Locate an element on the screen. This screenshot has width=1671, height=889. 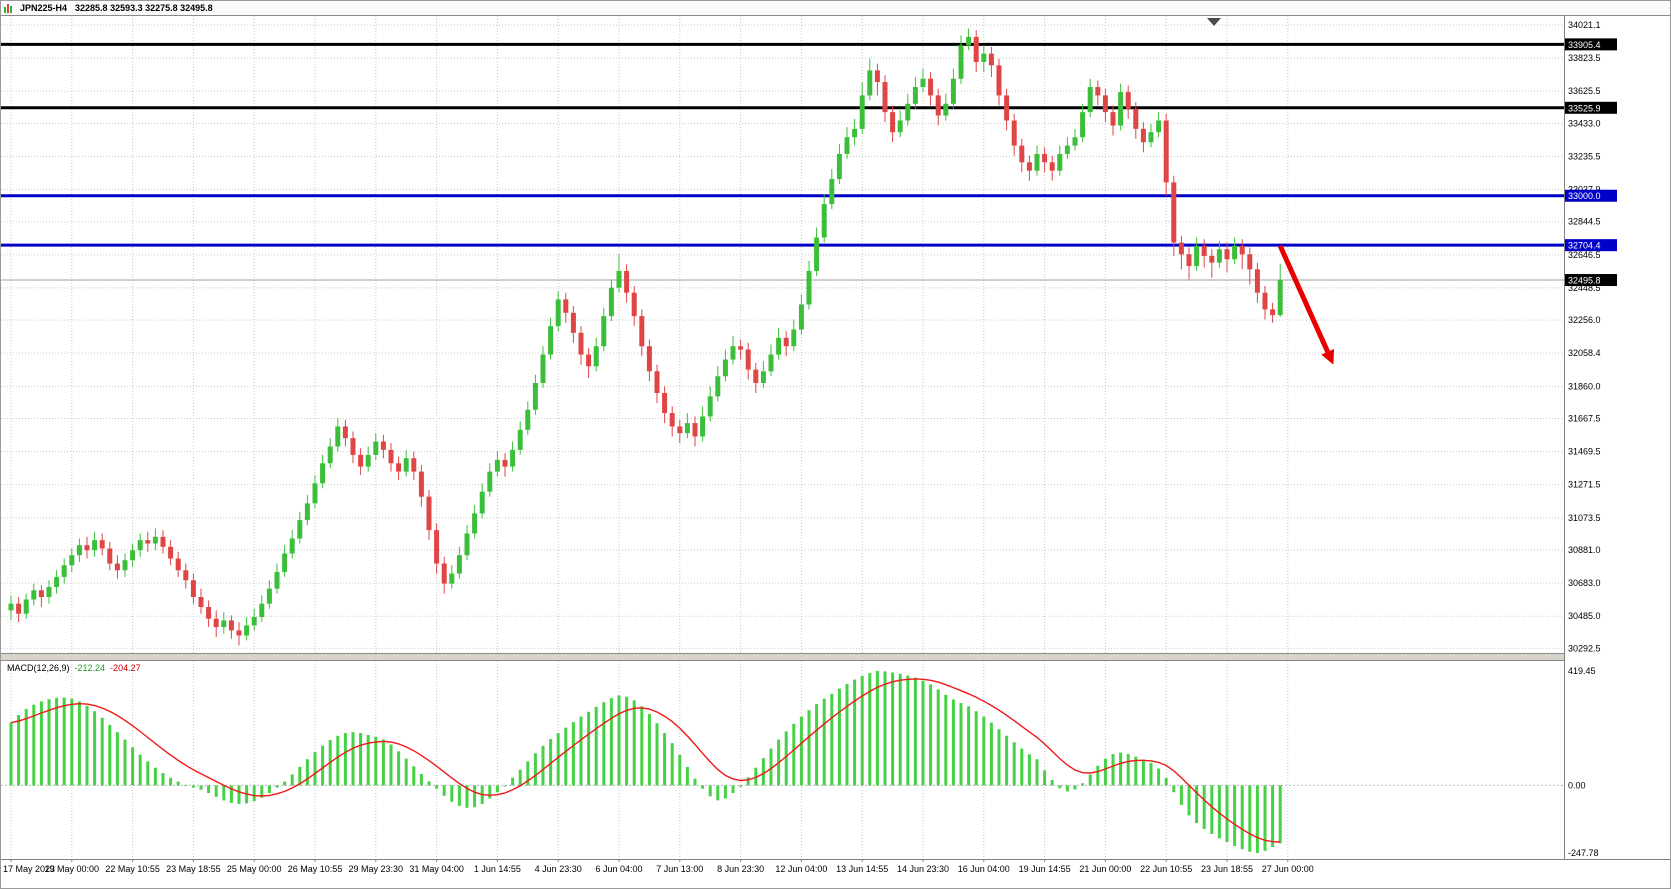
price-badge is located at coordinates (1591, 44).